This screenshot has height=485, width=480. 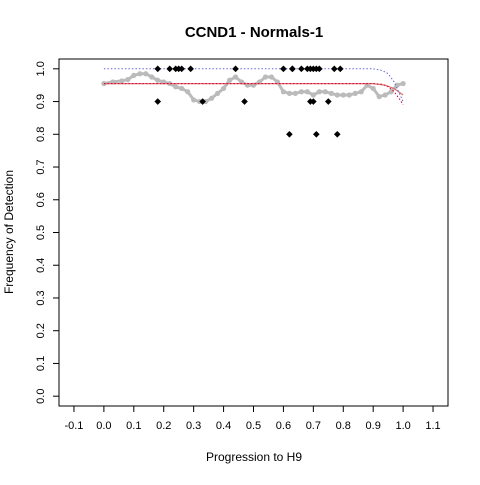 What do you see at coordinates (41, 265) in the screenshot?
I see `y-tick-label: 0.4` at bounding box center [41, 265].